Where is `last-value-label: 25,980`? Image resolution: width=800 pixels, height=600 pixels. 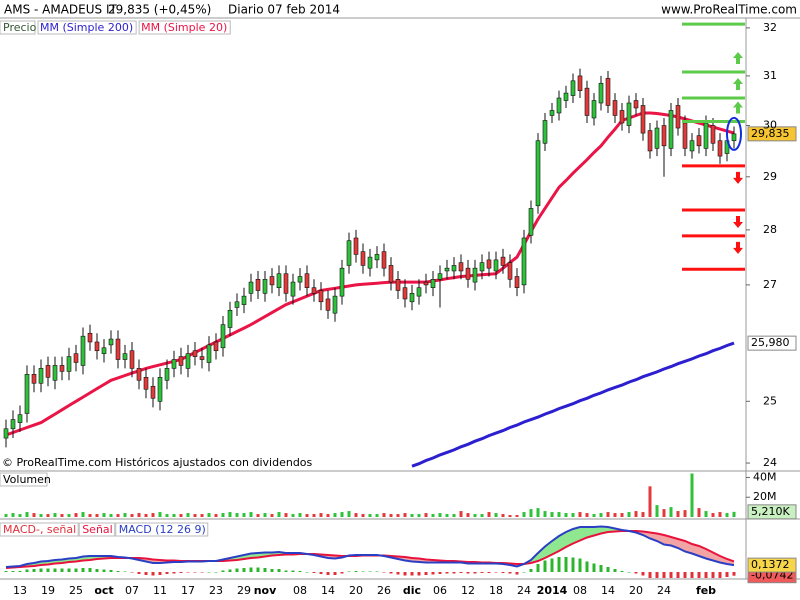 last-value-label: 25,980 is located at coordinates (770, 342).